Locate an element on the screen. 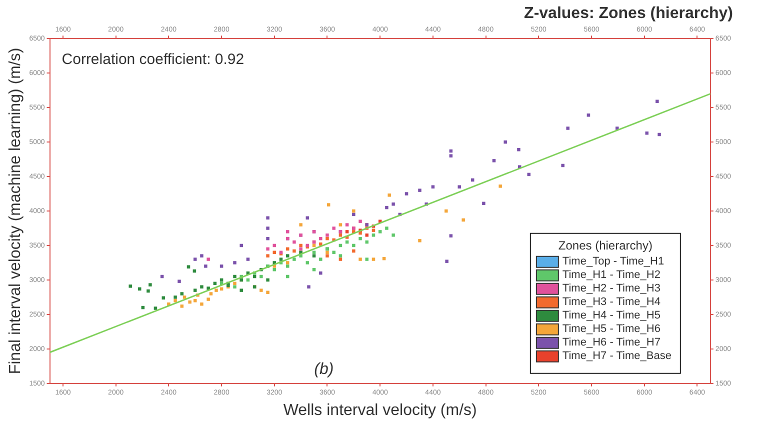  legend-label: Time_H2 - Time_H3 is located at coordinates (611, 288).